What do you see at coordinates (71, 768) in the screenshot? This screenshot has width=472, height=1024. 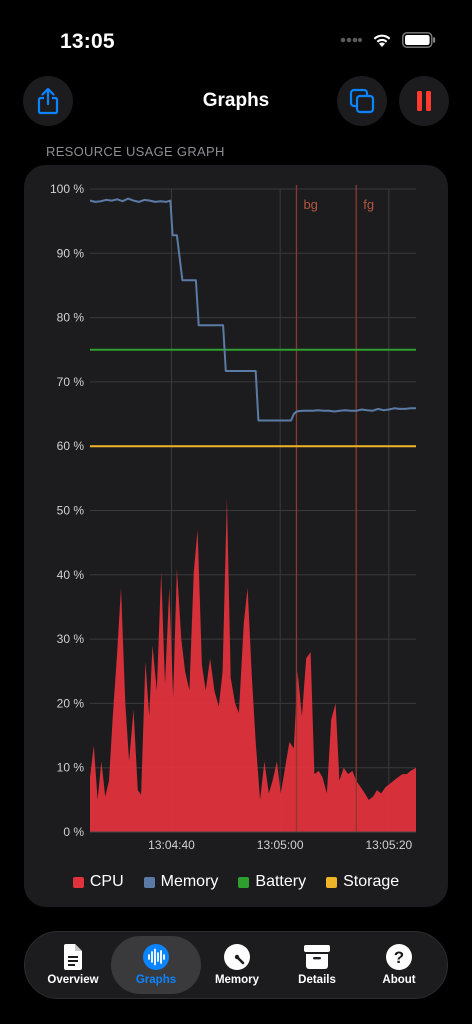 I see `y-tick-label: 10 %` at bounding box center [71, 768].